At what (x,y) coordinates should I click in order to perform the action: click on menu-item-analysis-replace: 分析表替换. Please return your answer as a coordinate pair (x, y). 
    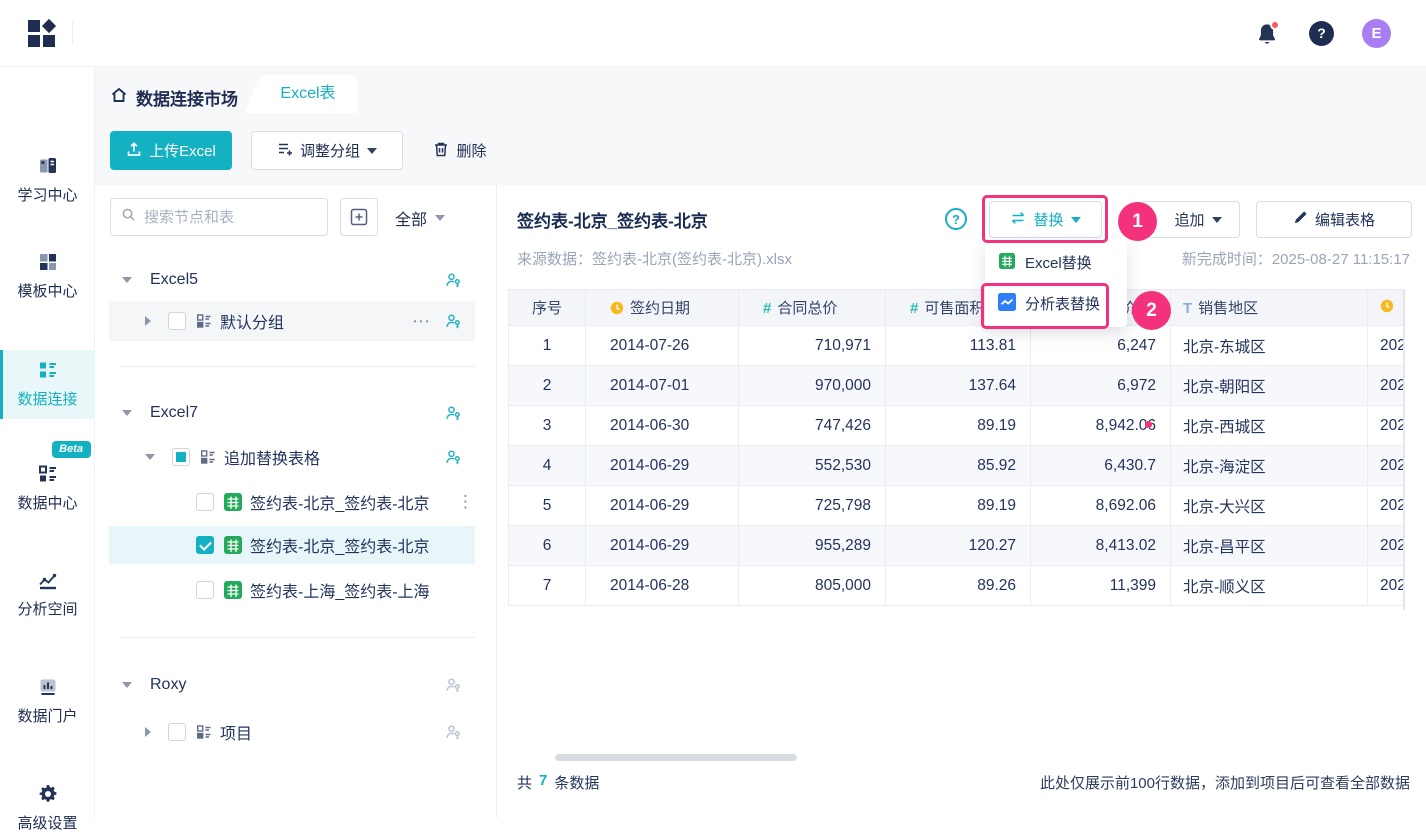
    Looking at the image, I should click on (1056, 303).